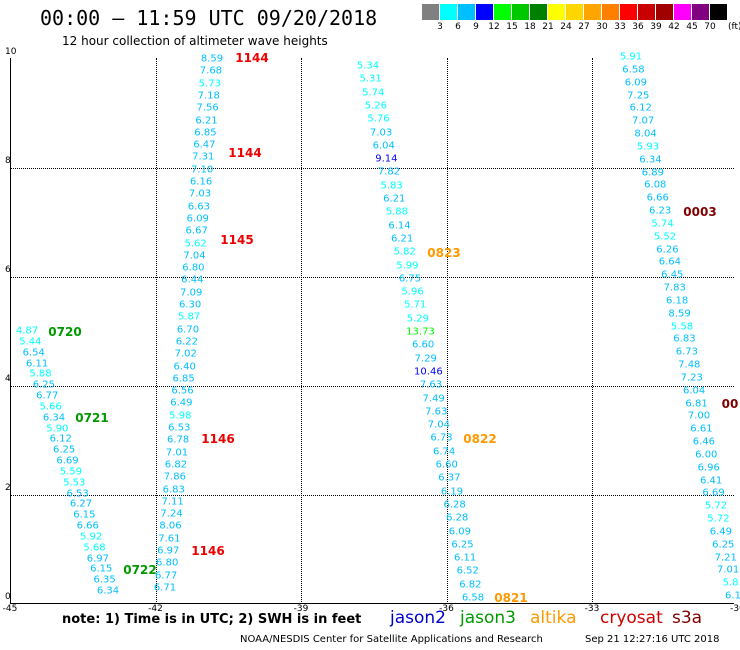 The height and width of the screenshot is (650, 740). I want to click on wave-height-value: 7.82, so click(389, 172).